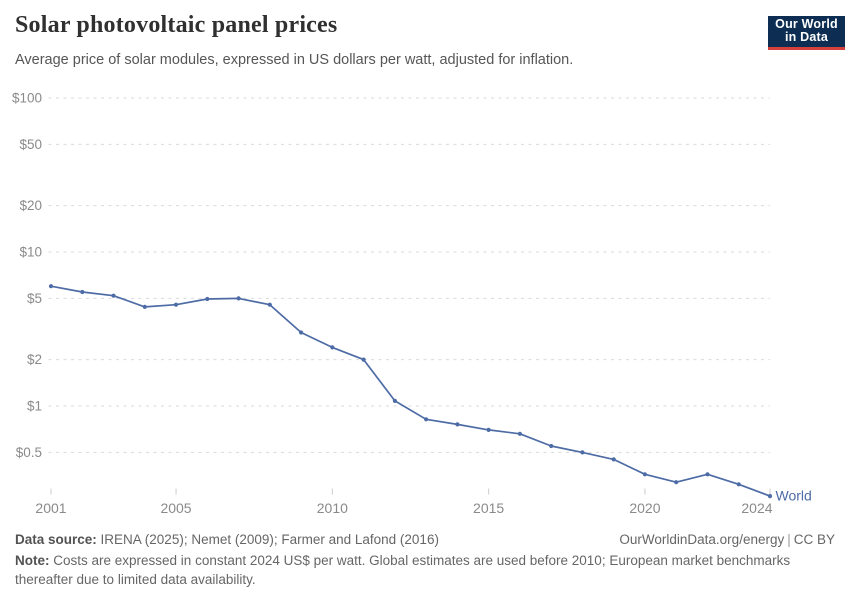 The image size is (850, 600). Describe the element at coordinates (488, 508) in the screenshot. I see `x-tick-label: 2015` at that location.